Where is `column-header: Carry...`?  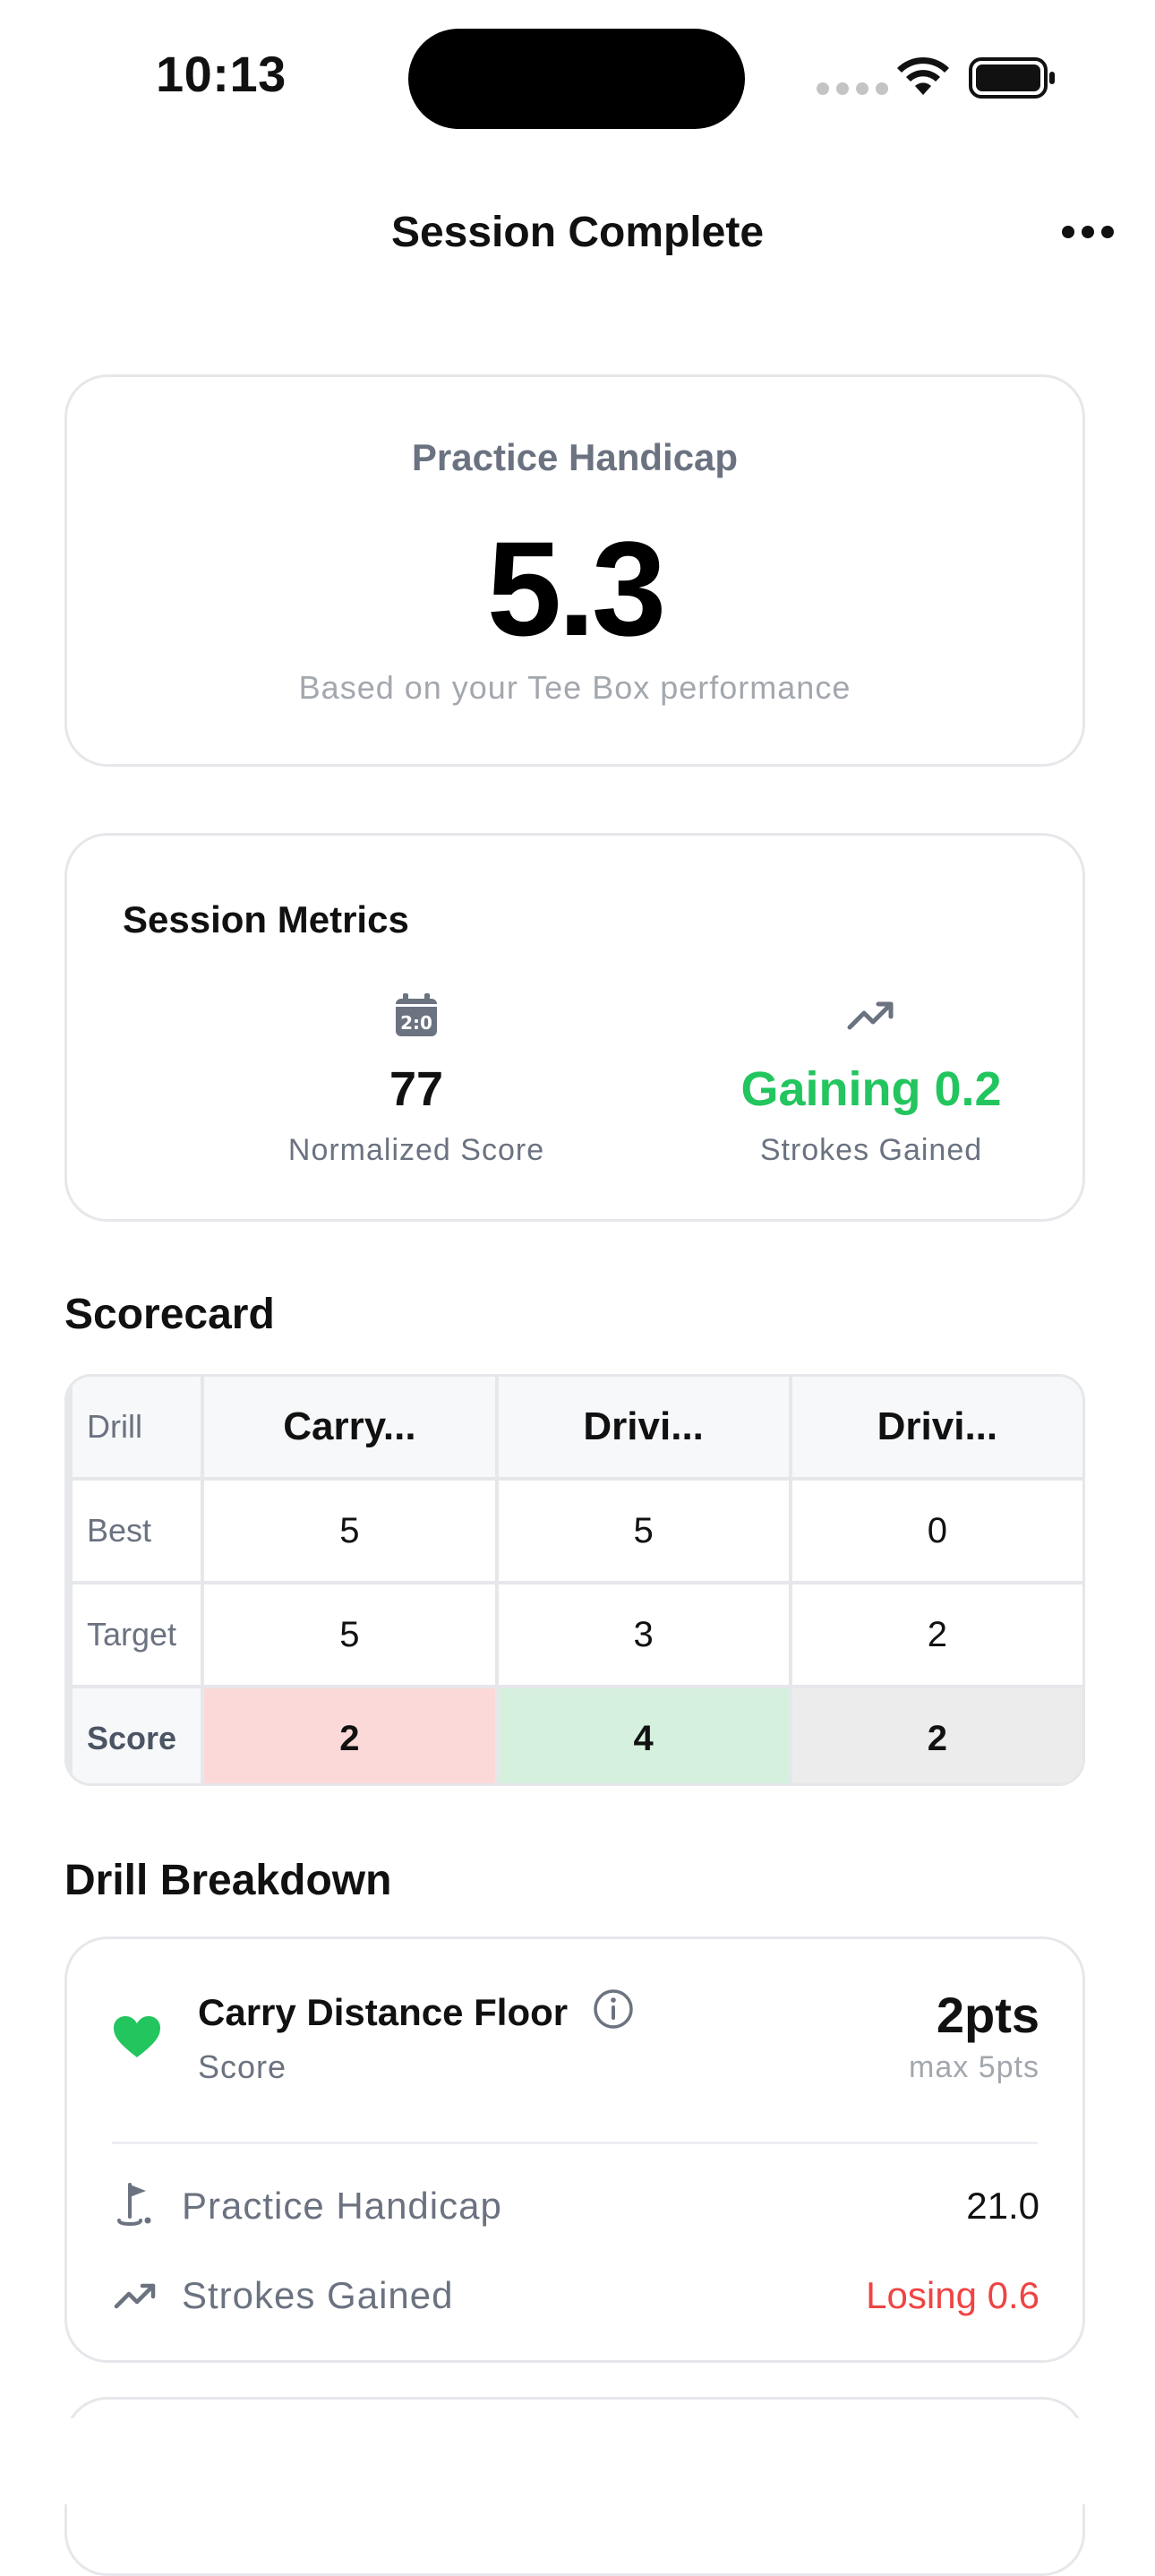
column-header: Carry... is located at coordinates (351, 1427).